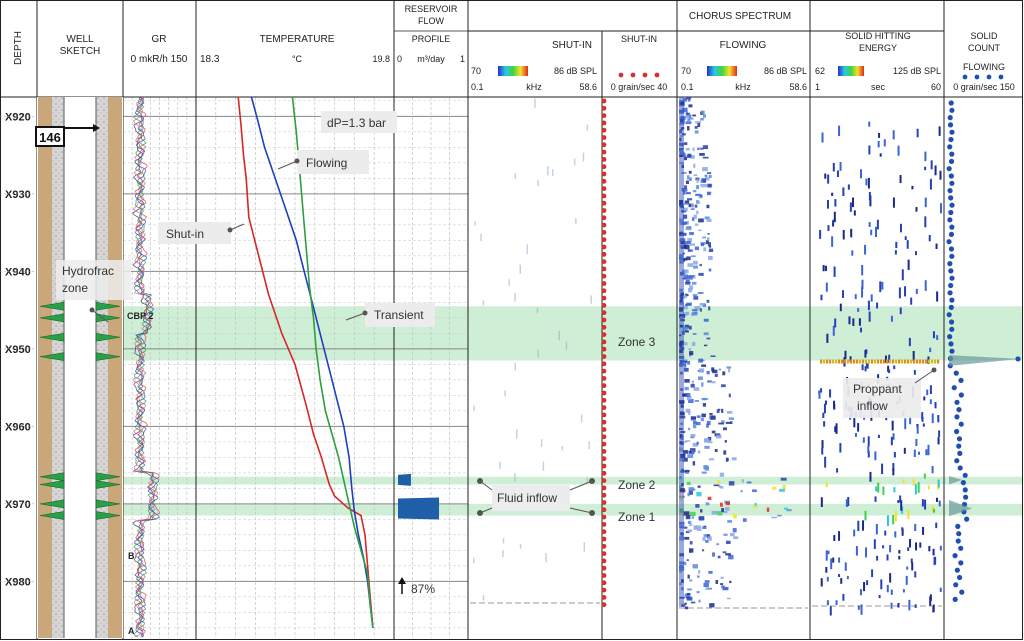  I want to click on zone2-label: Zone 2, so click(637, 485).